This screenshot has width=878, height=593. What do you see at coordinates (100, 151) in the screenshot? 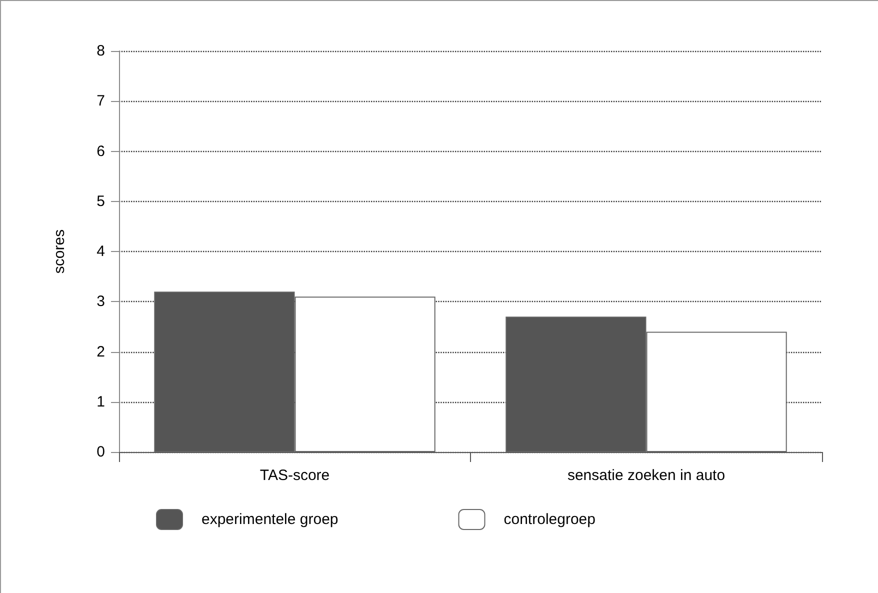
I see `y-tick-label: 6` at bounding box center [100, 151].